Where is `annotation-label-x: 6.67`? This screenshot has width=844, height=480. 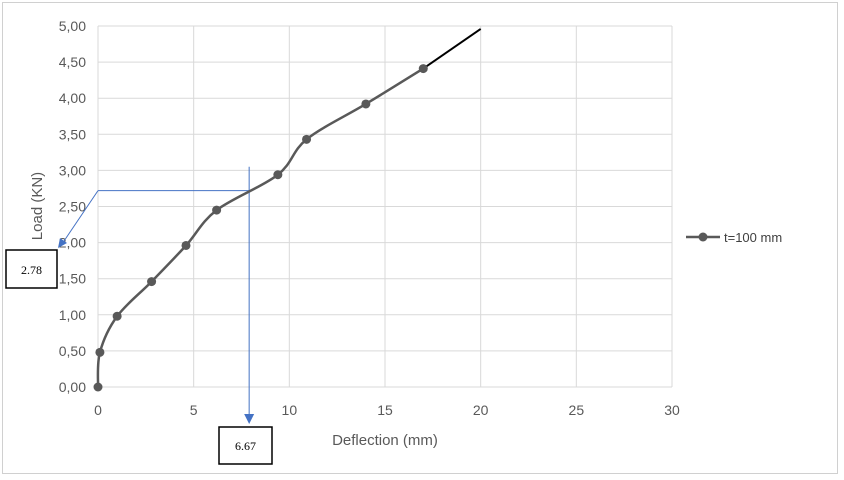 annotation-label-x: 6.67 is located at coordinates (245, 446).